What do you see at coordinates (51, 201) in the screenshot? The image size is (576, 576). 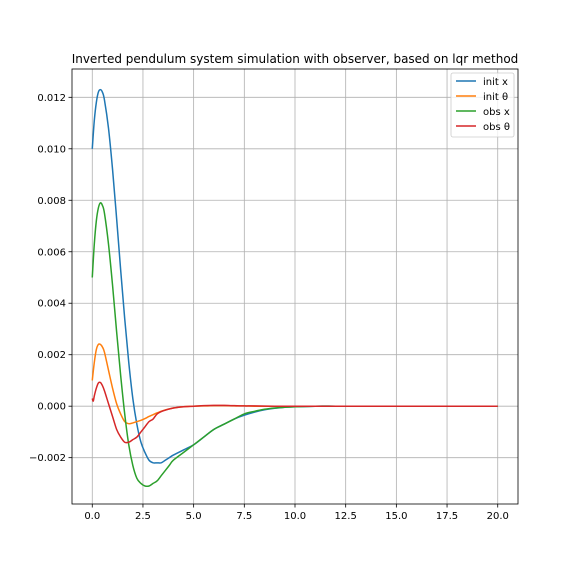 I see `y-tick-label: 0.008` at bounding box center [51, 201].